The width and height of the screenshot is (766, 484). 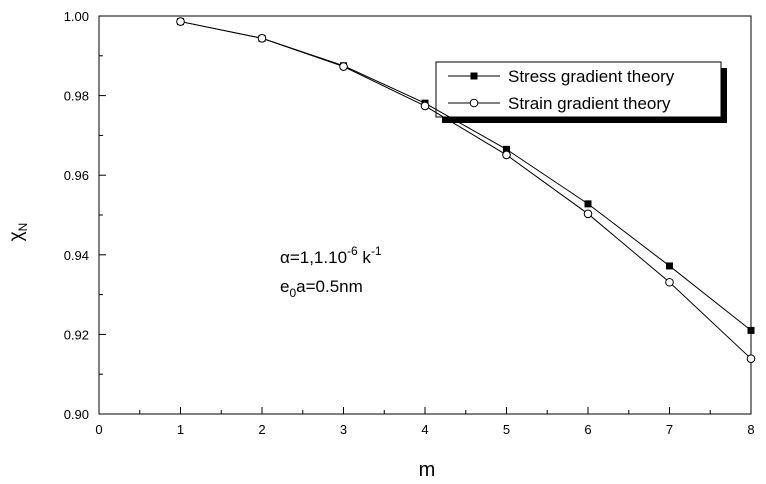 What do you see at coordinates (76, 96) in the screenshot?
I see `y-tick-label-4: 0.98` at bounding box center [76, 96].